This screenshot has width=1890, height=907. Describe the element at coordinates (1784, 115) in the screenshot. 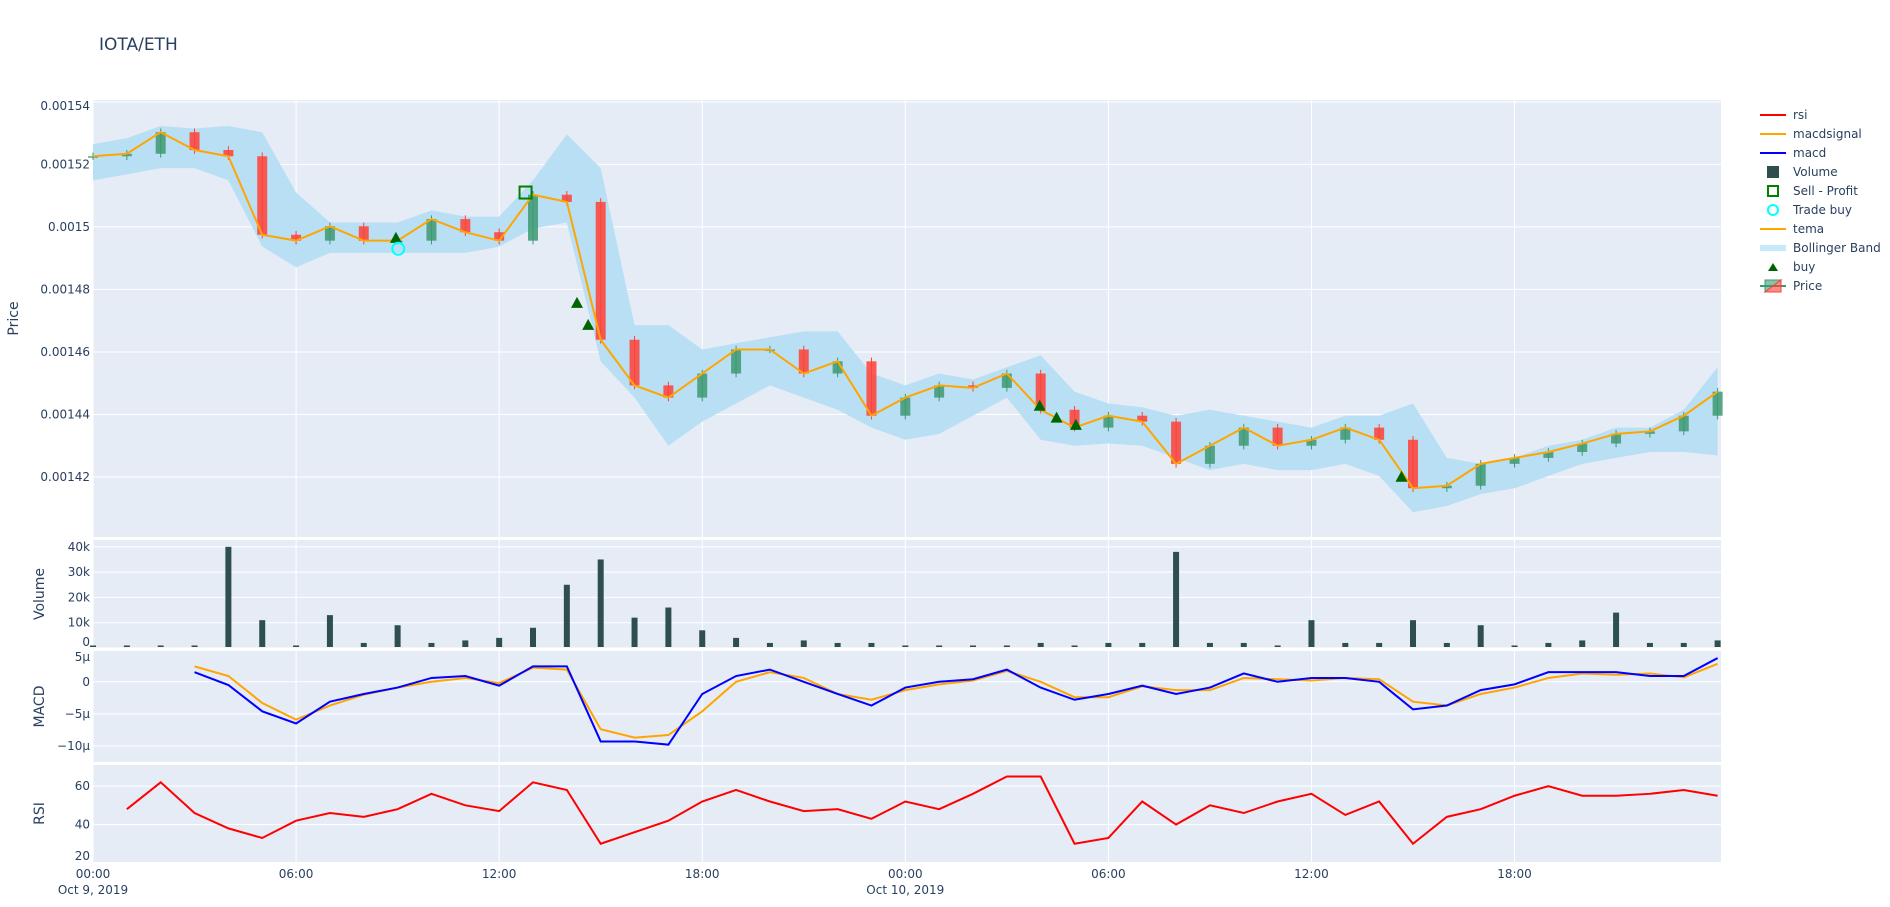

I see `legend-item-rsi: rsi` at that location.